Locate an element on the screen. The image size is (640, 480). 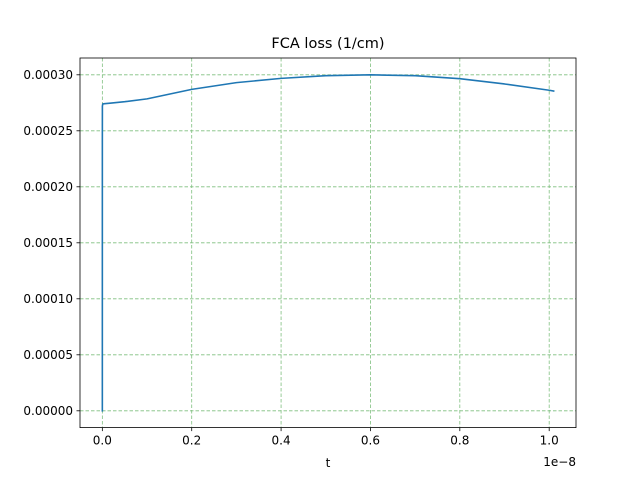
y-tick-label: 0.00015 is located at coordinates (48, 243).